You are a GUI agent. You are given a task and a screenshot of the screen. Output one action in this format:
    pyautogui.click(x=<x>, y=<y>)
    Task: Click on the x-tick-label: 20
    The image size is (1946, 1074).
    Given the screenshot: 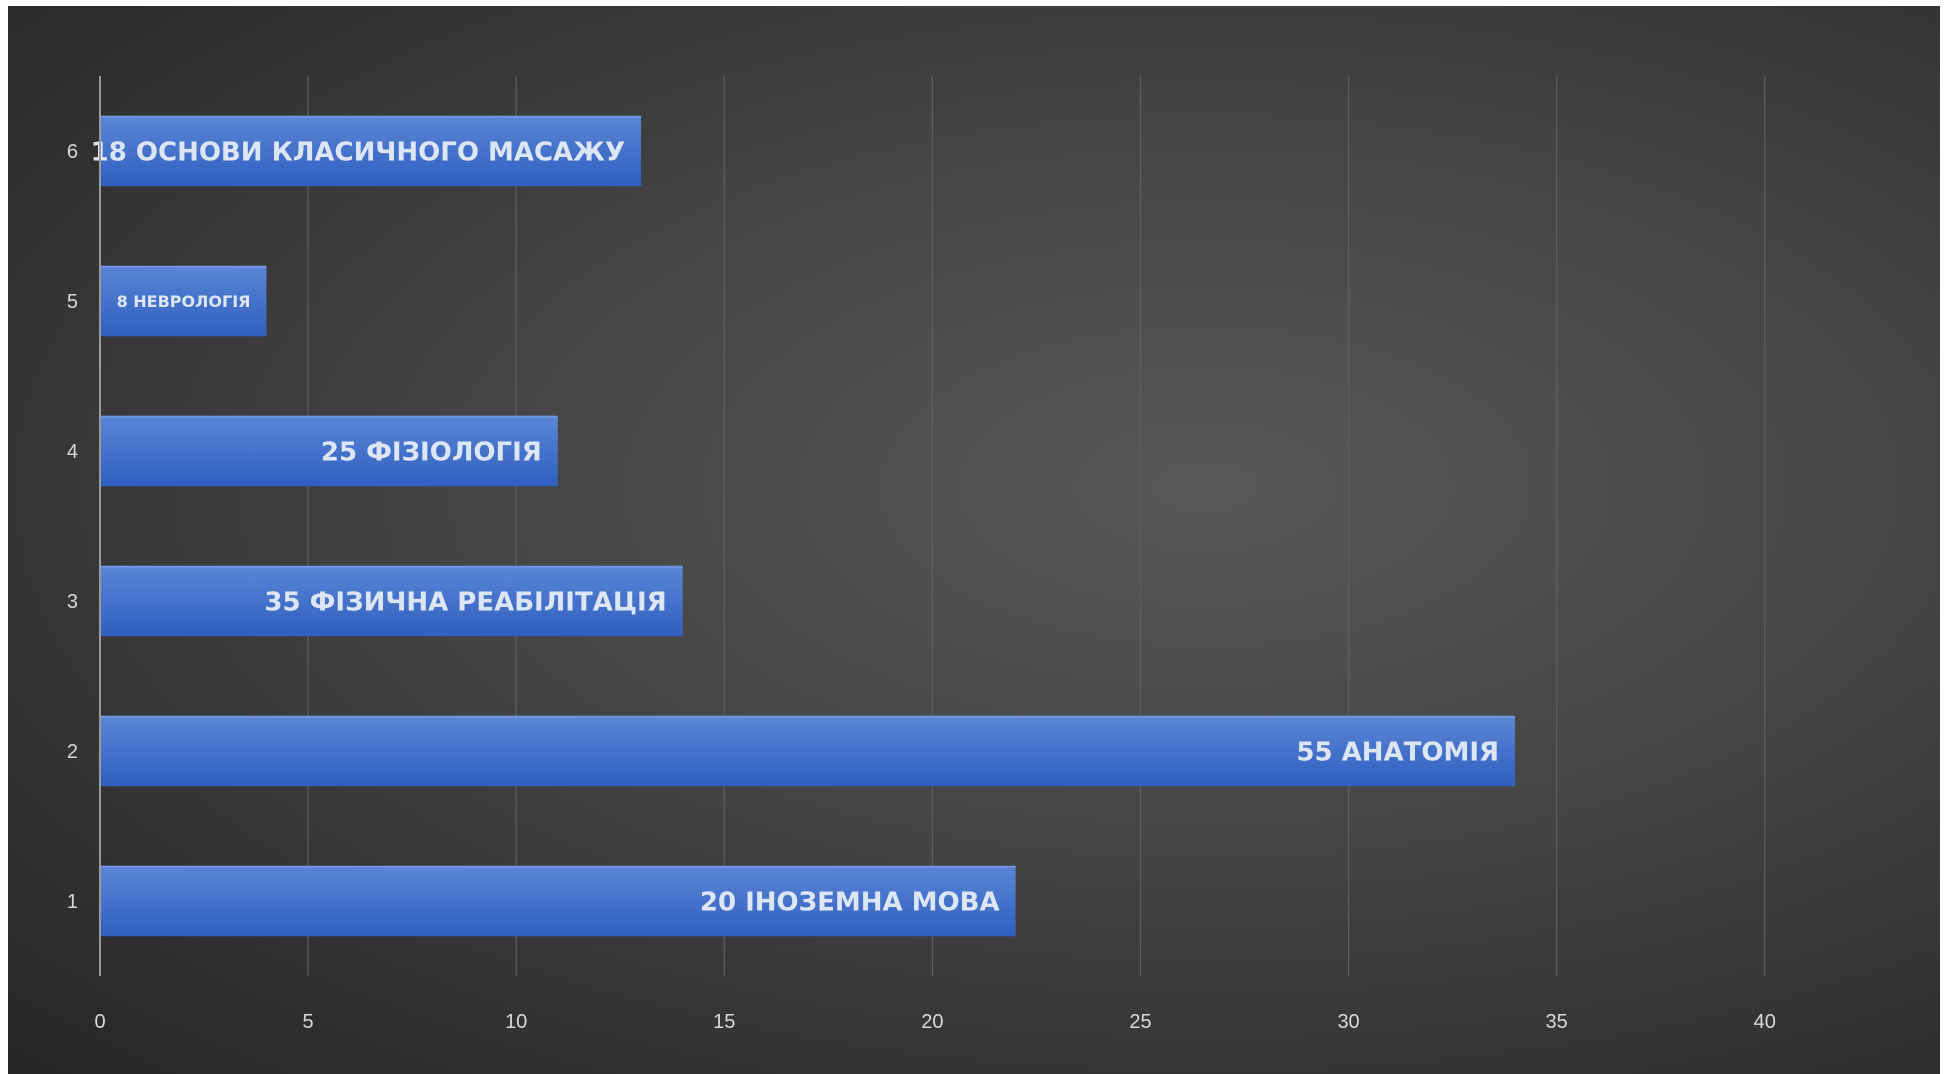 What is the action you would take?
    pyautogui.click(x=932, y=1022)
    